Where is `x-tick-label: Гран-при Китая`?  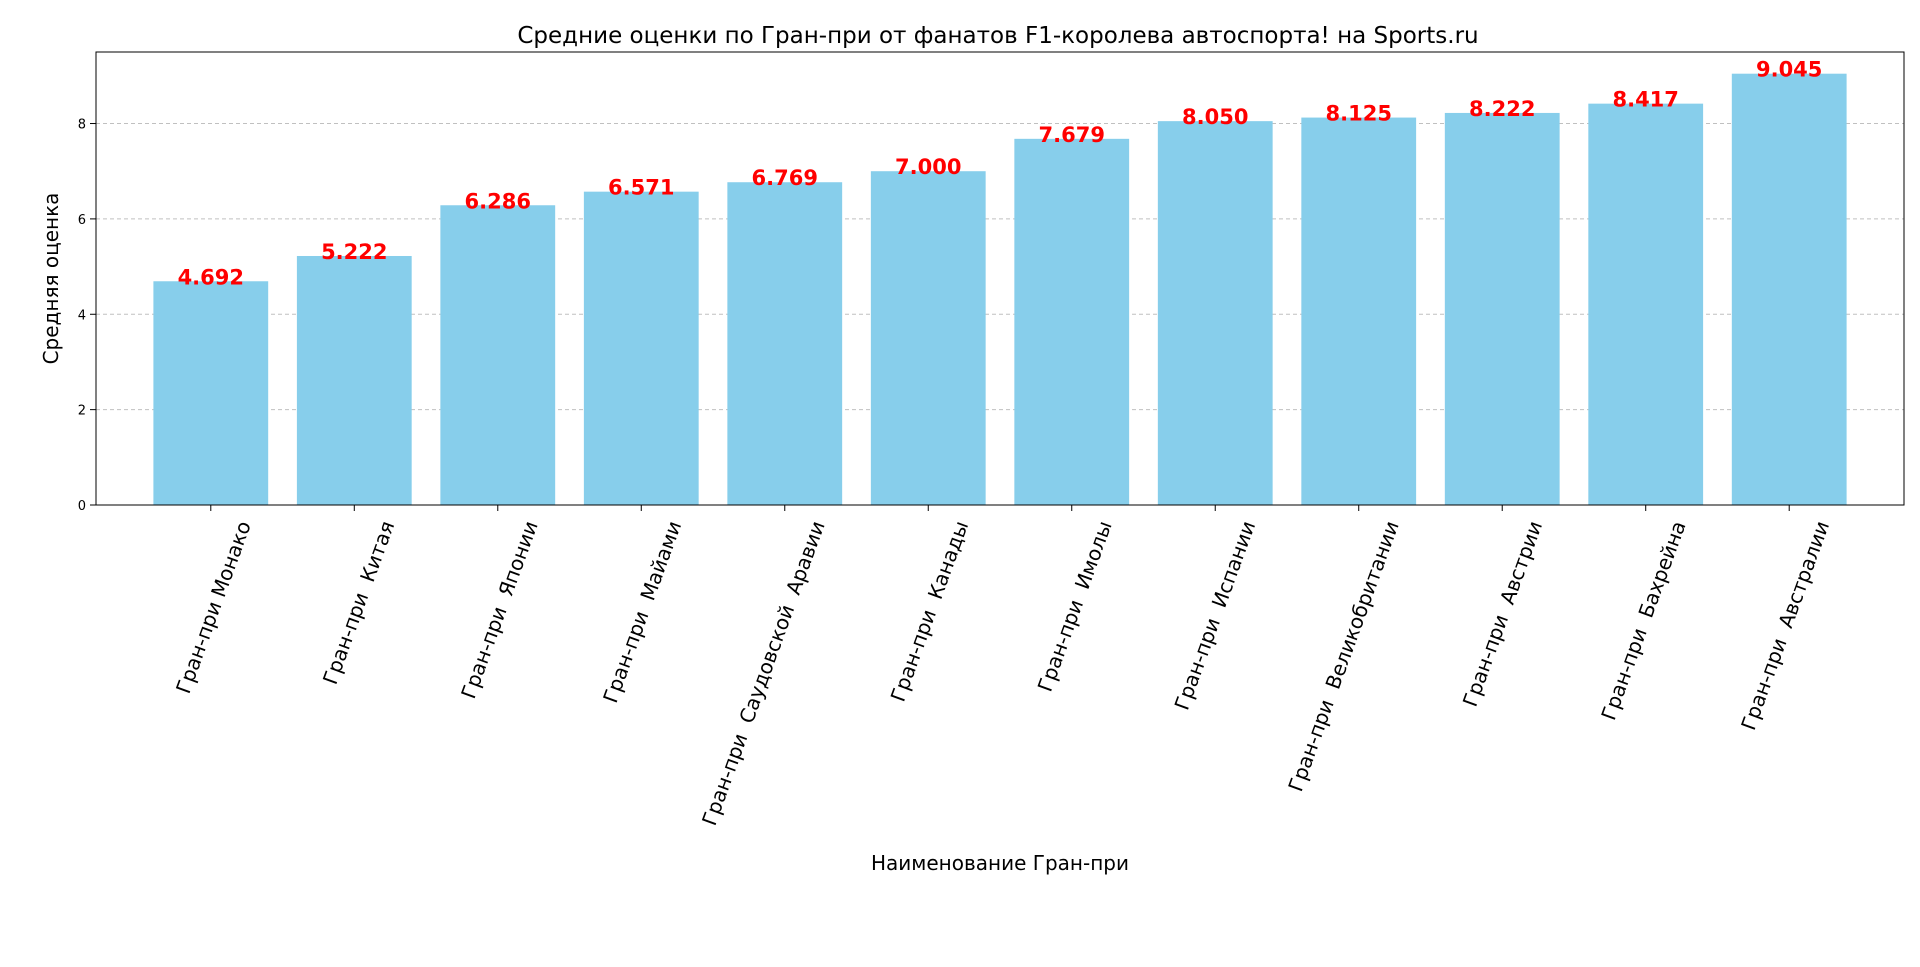 x-tick-label: Гран-при Китая is located at coordinates (358, 603).